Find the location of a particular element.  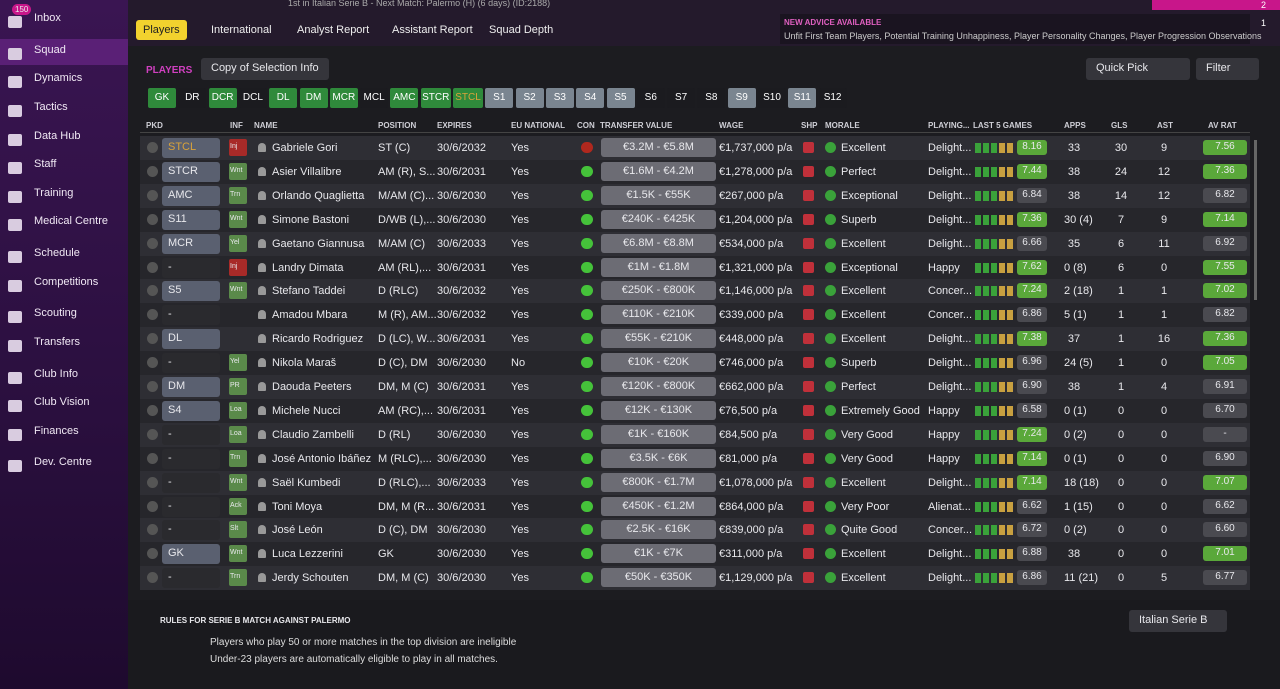

form-badge is located at coordinates (1032, 267).